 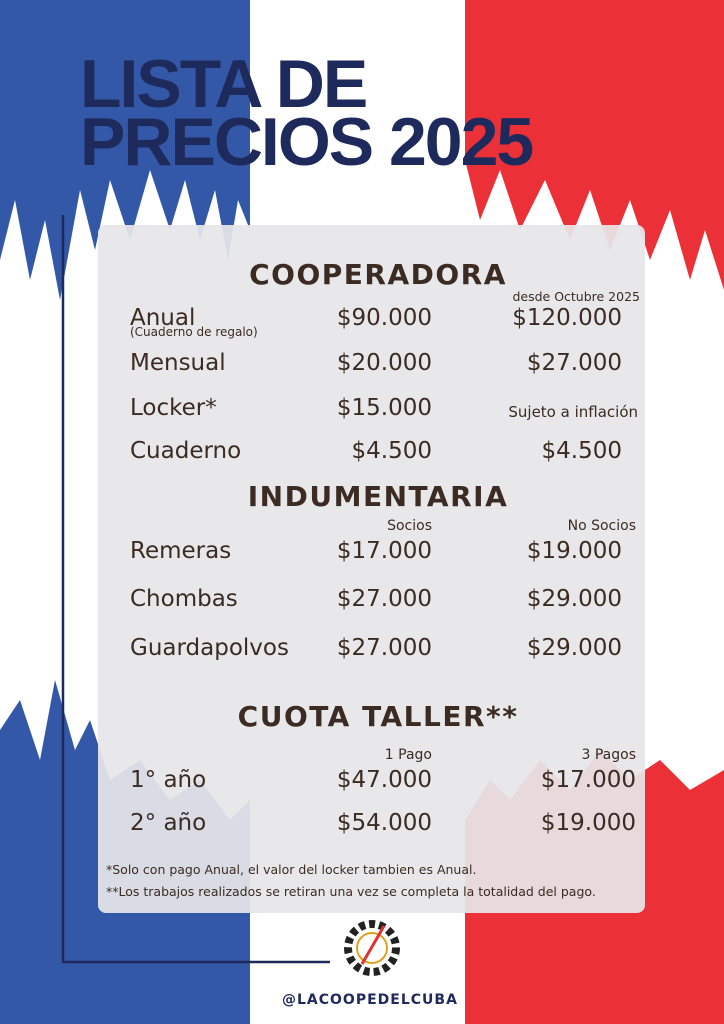 What do you see at coordinates (194, 332) in the screenshot?
I see `row-note: (Cuaderno de regalo)` at bounding box center [194, 332].